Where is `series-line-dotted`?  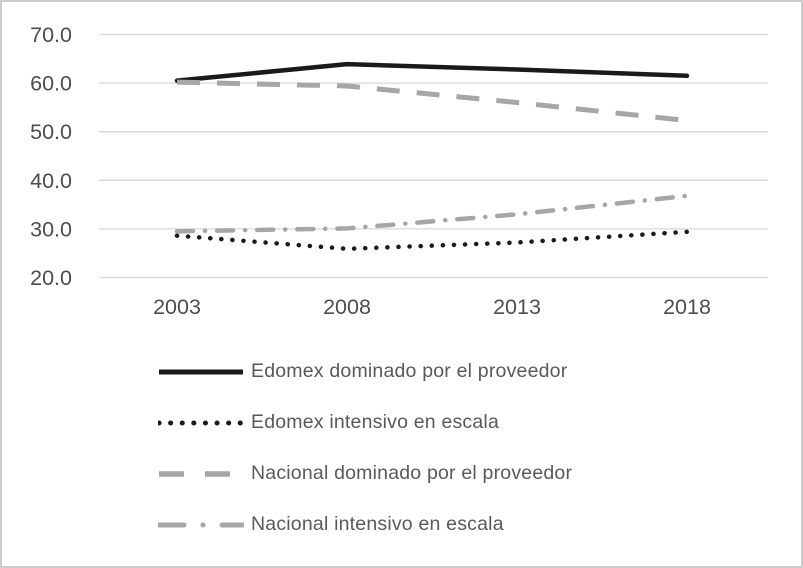
series-line-dotted is located at coordinates (432, 240).